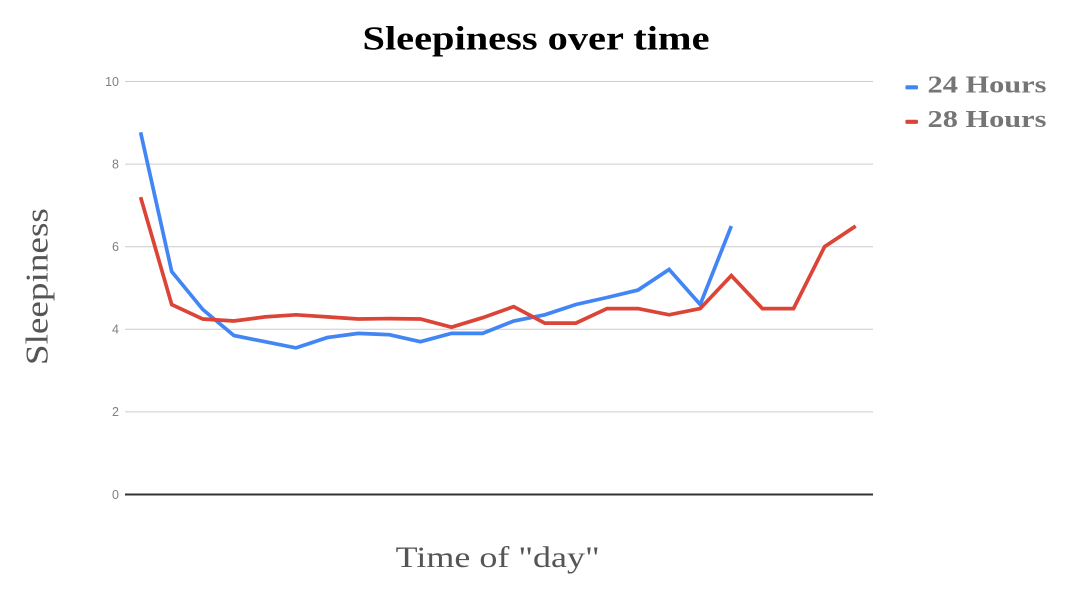 The image size is (1072, 601). What do you see at coordinates (115, 247) in the screenshot?
I see `svg-text: 6` at bounding box center [115, 247].